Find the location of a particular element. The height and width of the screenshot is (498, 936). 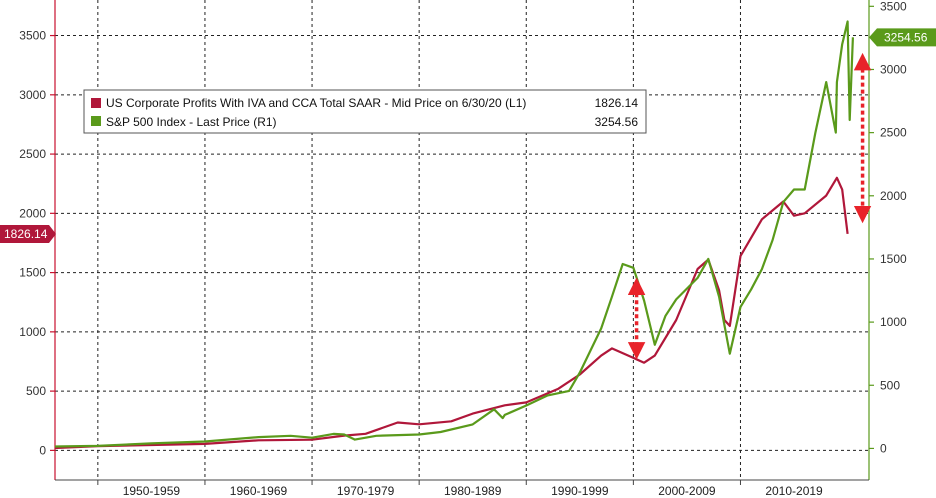

right-tick-label-1000: 1000 is located at coordinates (893, 322).